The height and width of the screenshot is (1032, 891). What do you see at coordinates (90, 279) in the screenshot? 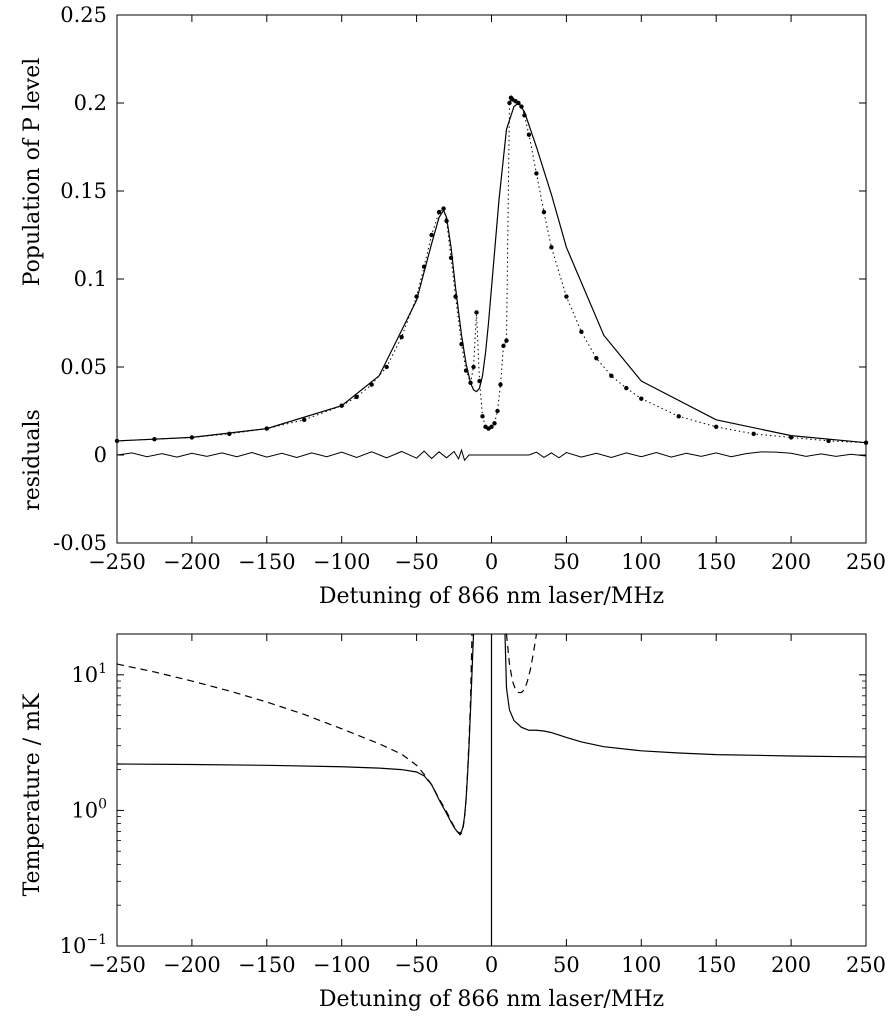
I see `y-tick-label: 0.1` at bounding box center [90, 279].